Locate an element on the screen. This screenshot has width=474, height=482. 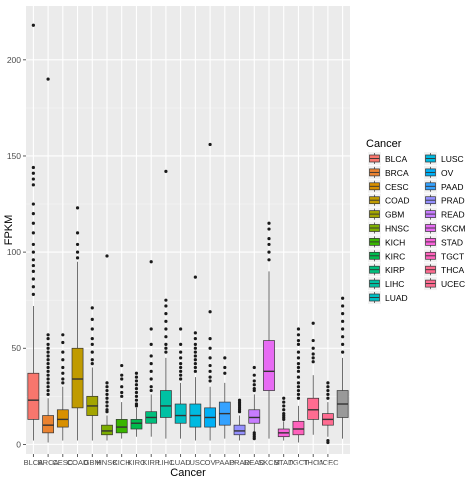
legend-label: SKCM is located at coordinates (453, 229).